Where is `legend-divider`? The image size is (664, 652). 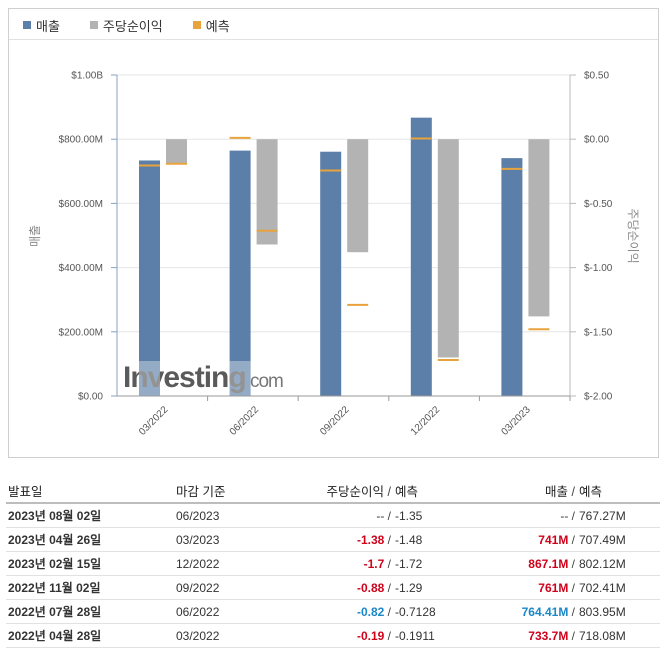
legend-divider is located at coordinates (333, 39).